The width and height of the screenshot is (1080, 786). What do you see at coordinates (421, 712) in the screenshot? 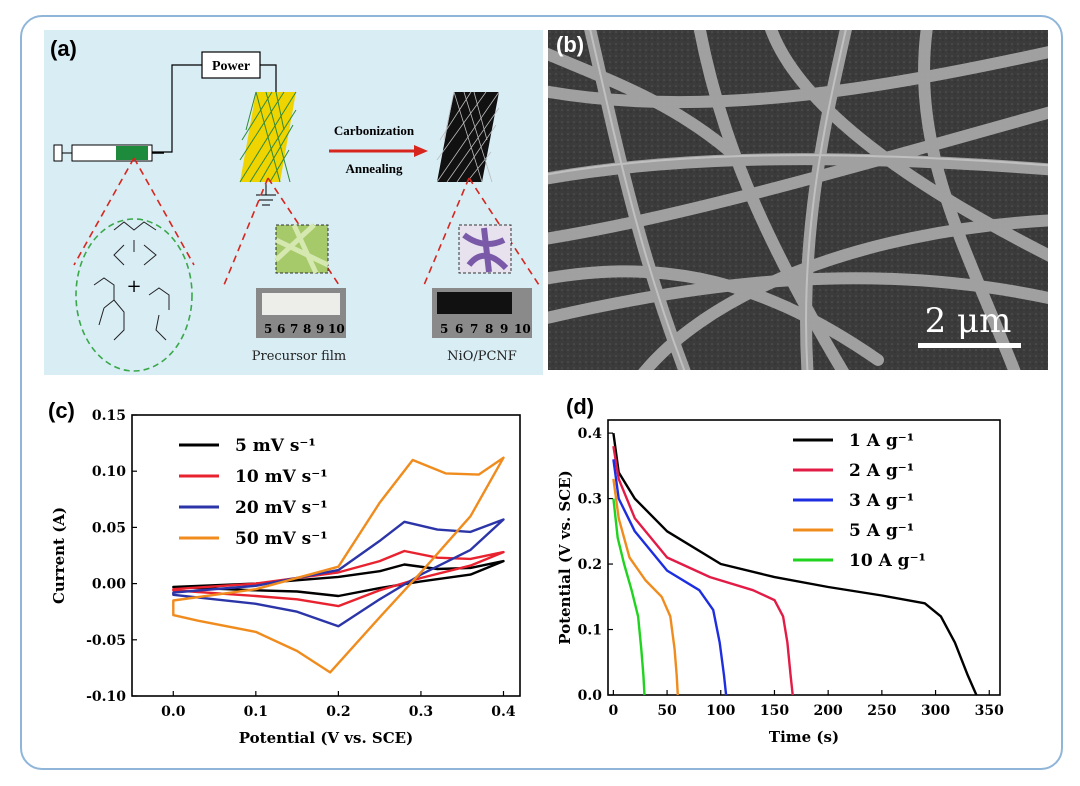
I see `x-tick-label: 0.3` at bounding box center [421, 712].